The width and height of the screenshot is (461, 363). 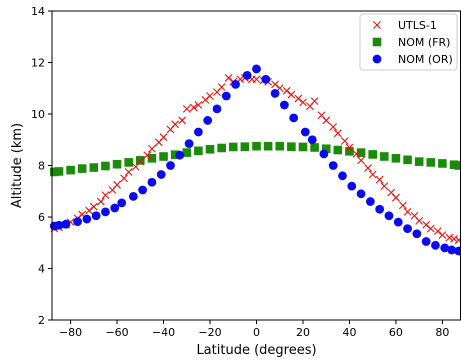 What do you see at coordinates (256, 350) in the screenshot?
I see `x-axis-label: Latitude (degrees)` at bounding box center [256, 350].